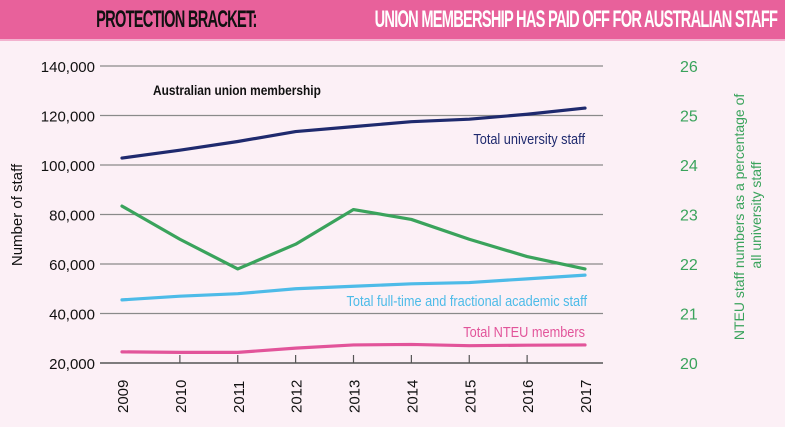 The height and width of the screenshot is (427, 785). Describe the element at coordinates (529, 138) in the screenshot. I see `series-label: Total university staff` at that location.